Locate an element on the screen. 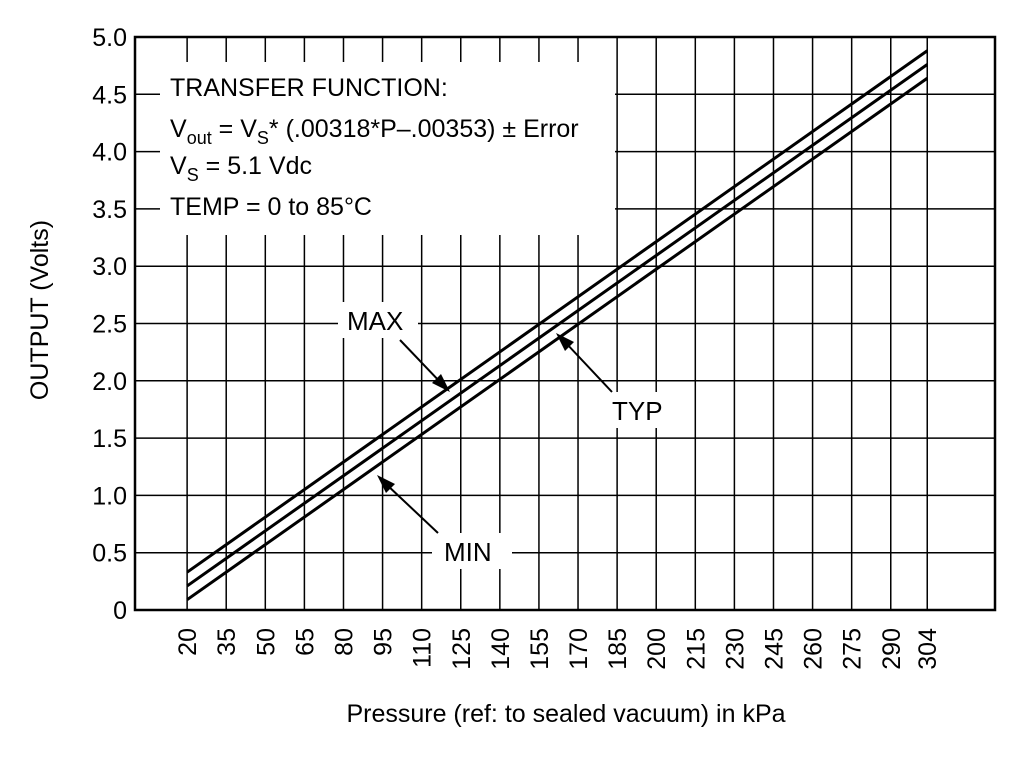 The width and height of the screenshot is (1033, 757). arrow-typ is located at coordinates (588, 367).